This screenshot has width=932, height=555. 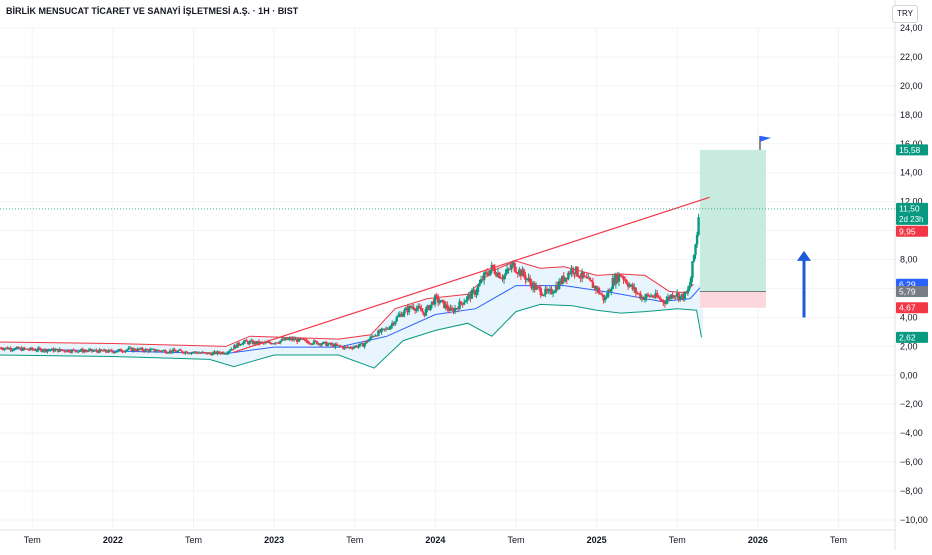 I want to click on y-tick-label: −8,00, so click(x=911, y=491).